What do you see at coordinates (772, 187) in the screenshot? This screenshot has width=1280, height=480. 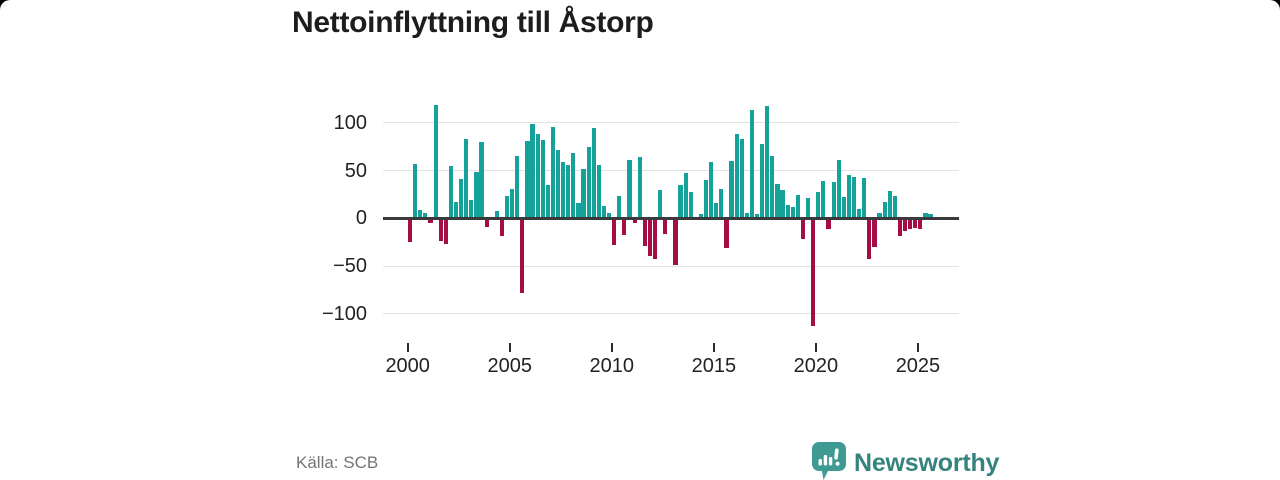 I see `bar-2017-q4` at bounding box center [772, 187].